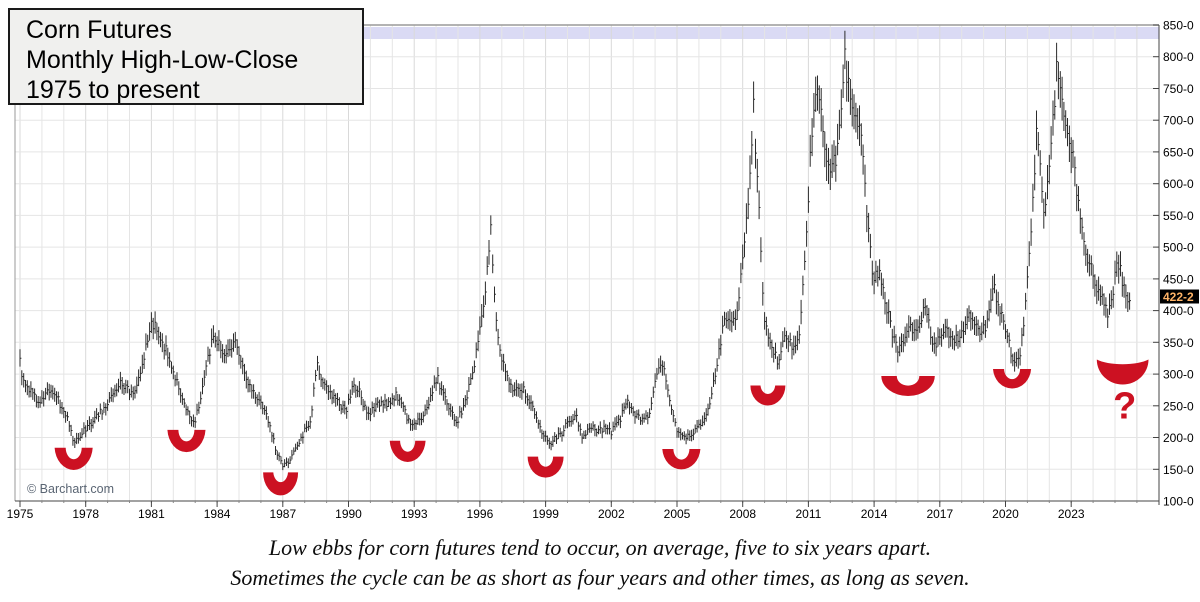 The width and height of the screenshot is (1200, 602). What do you see at coordinates (151, 514) in the screenshot?
I see `svg-text: 1981` at bounding box center [151, 514].